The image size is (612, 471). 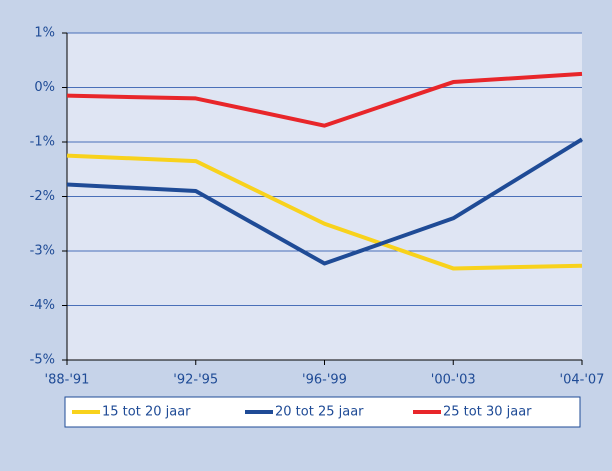 I want to click on y-tick-label: -4%, so click(x=42, y=305).